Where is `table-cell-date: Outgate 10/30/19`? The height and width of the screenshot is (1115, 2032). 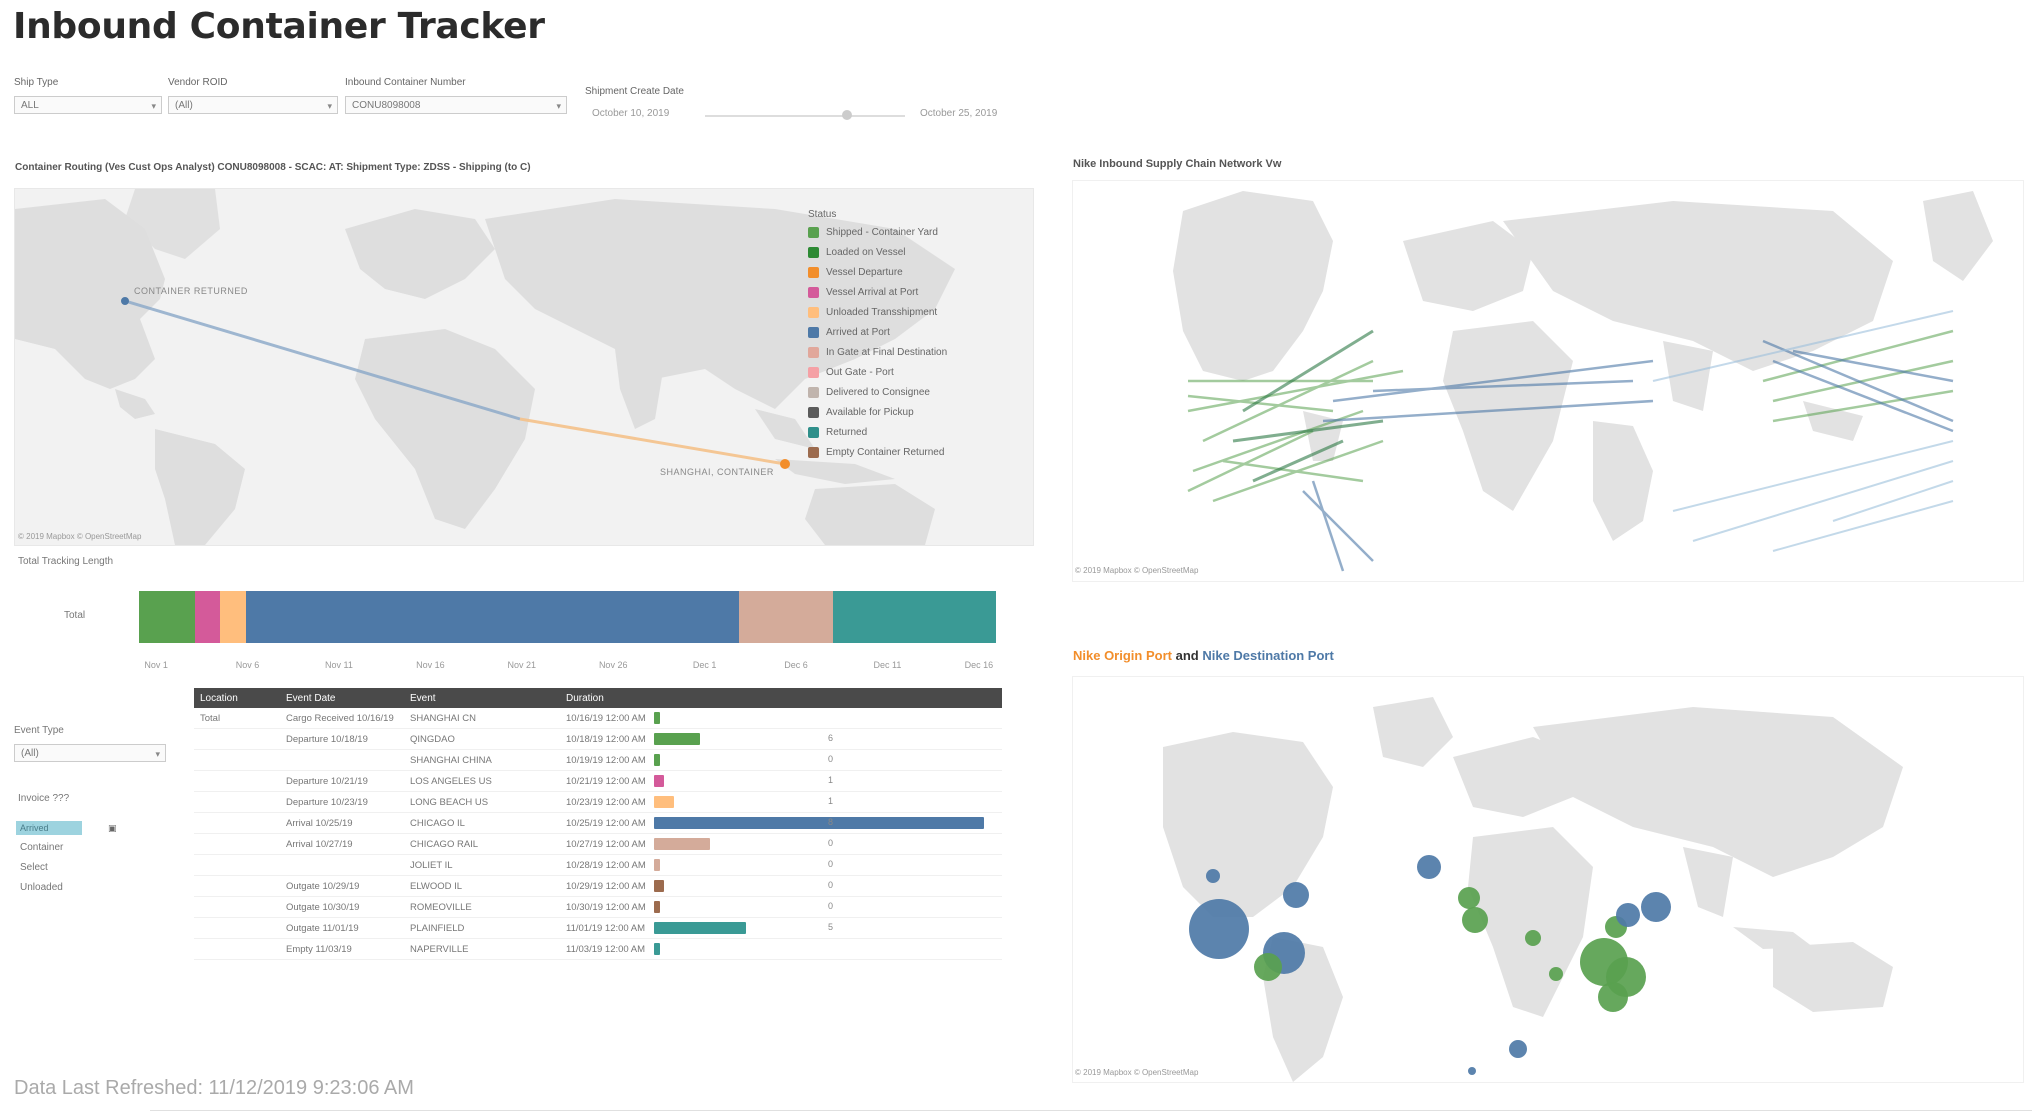 table-cell-date: Outgate 10/30/19 is located at coordinates (323, 907).